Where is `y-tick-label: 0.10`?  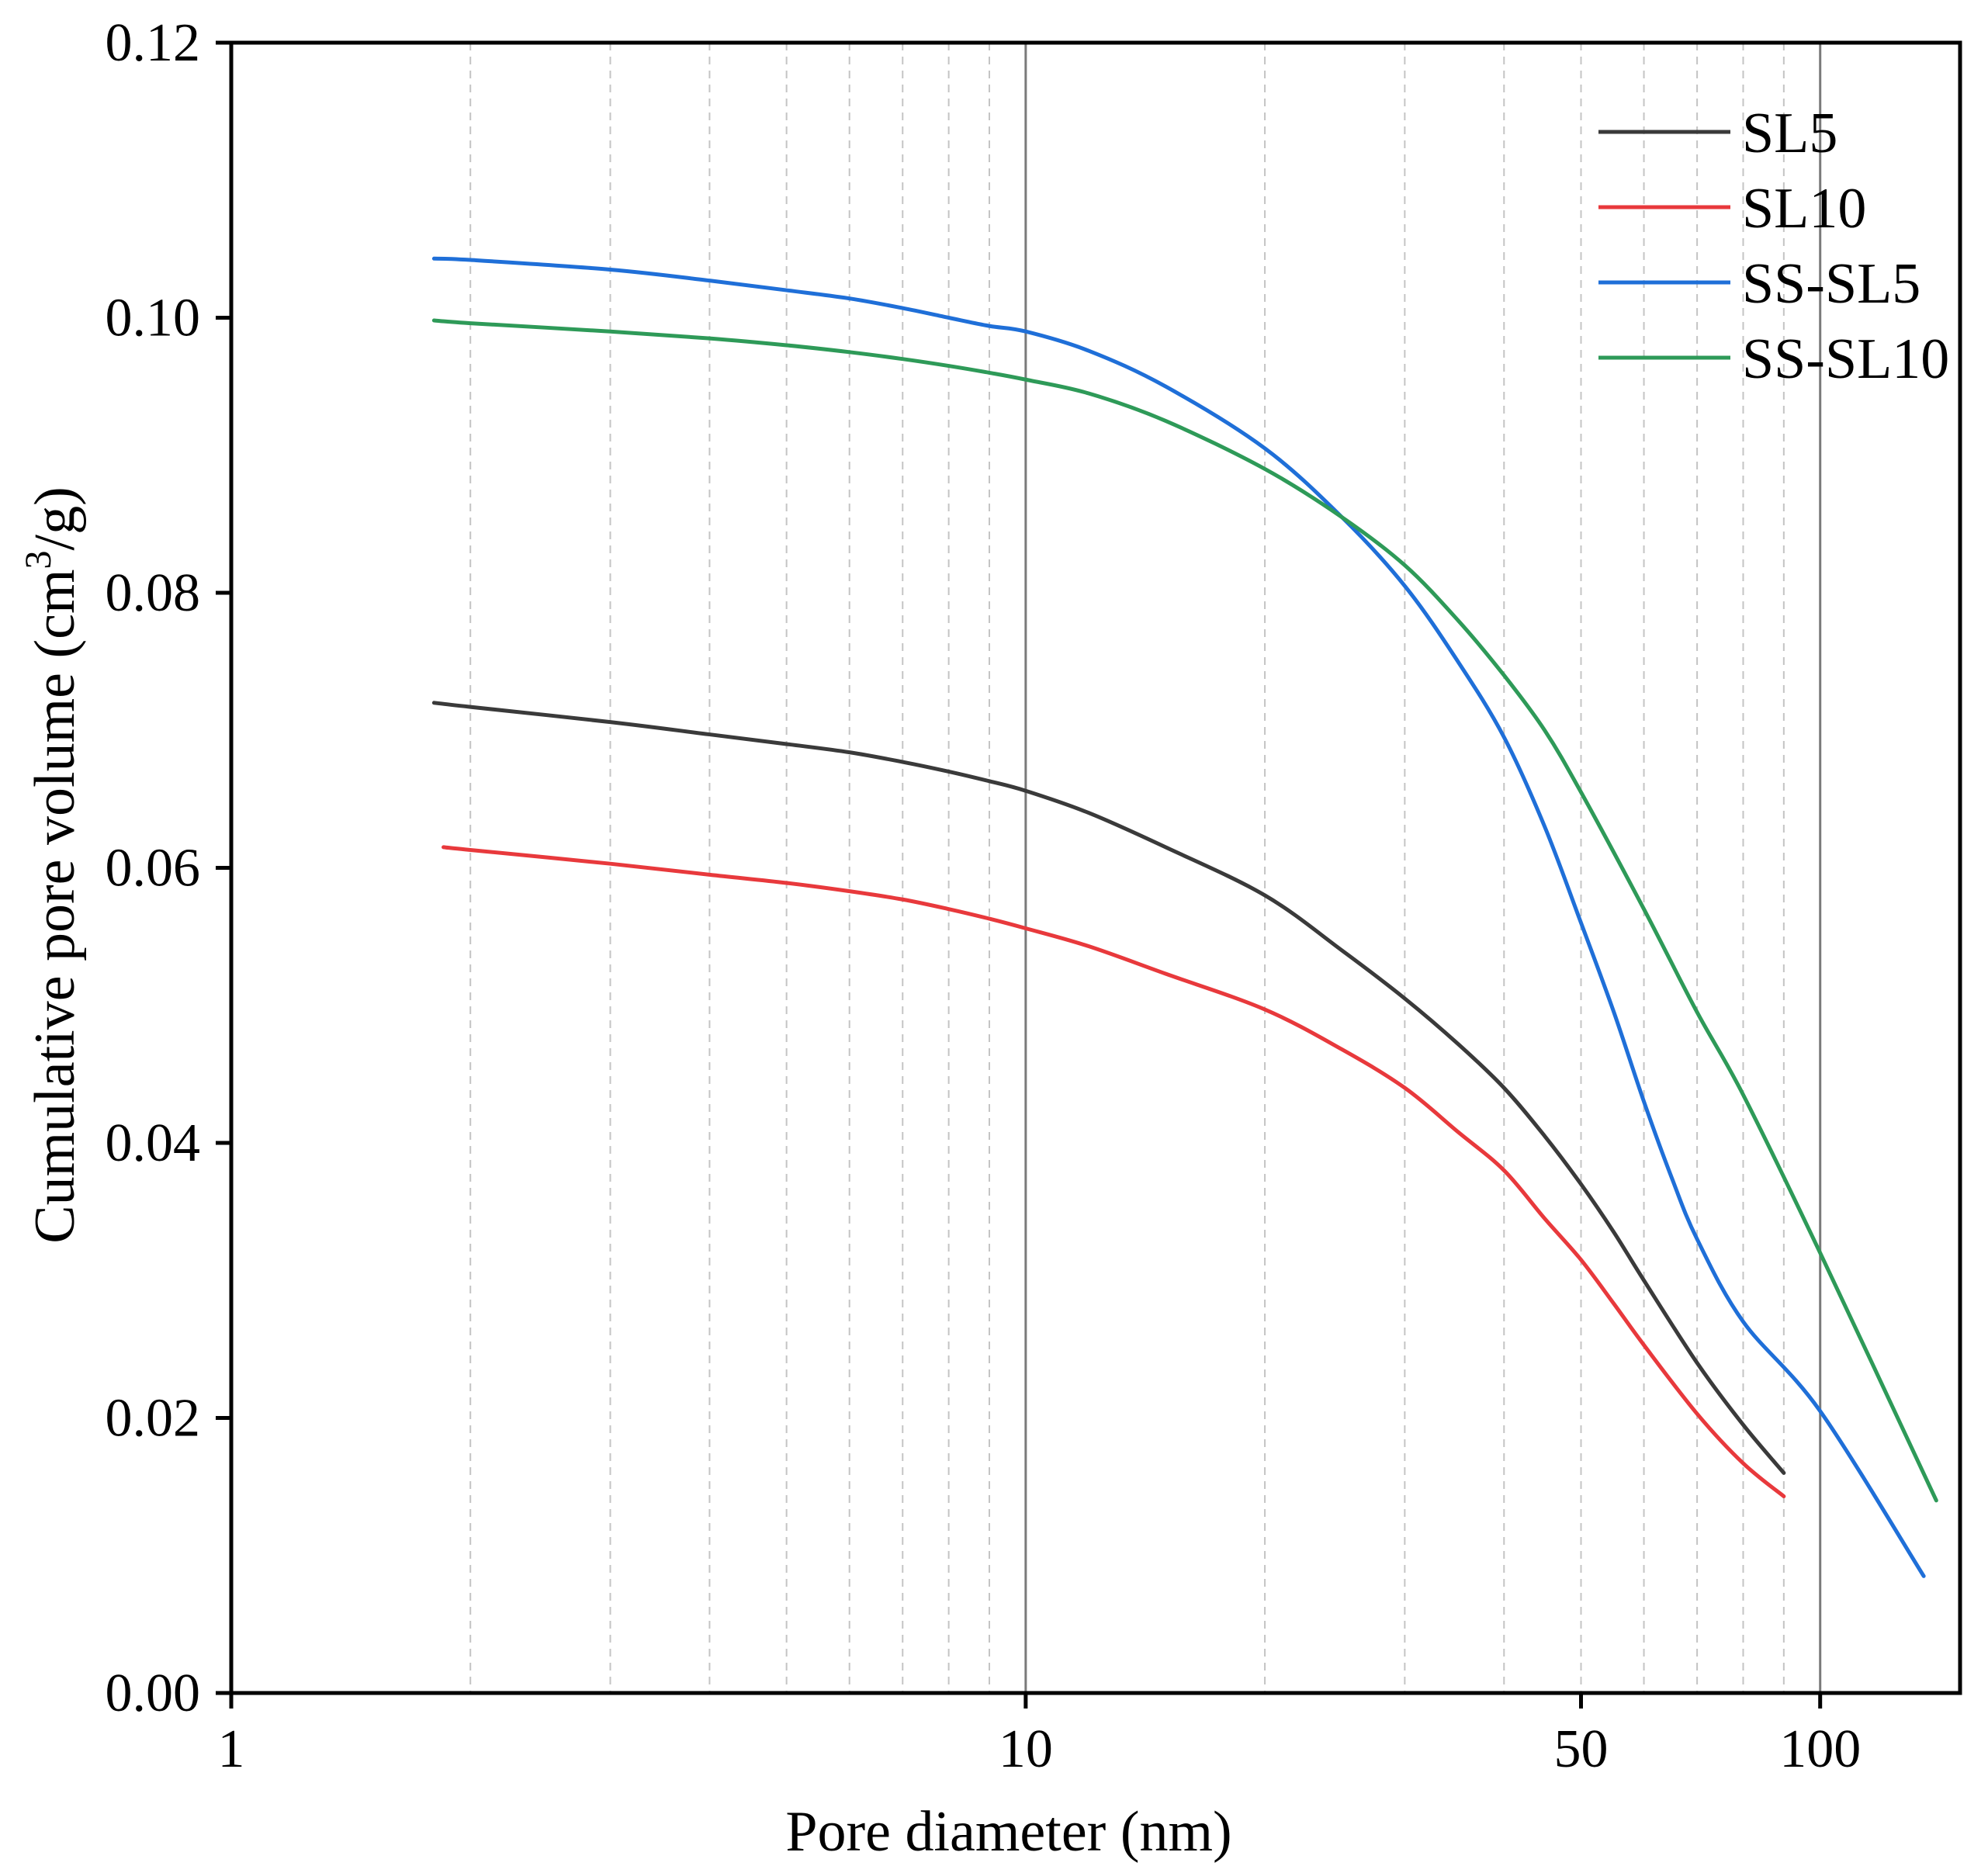
y-tick-label: 0.10 is located at coordinates (153, 318).